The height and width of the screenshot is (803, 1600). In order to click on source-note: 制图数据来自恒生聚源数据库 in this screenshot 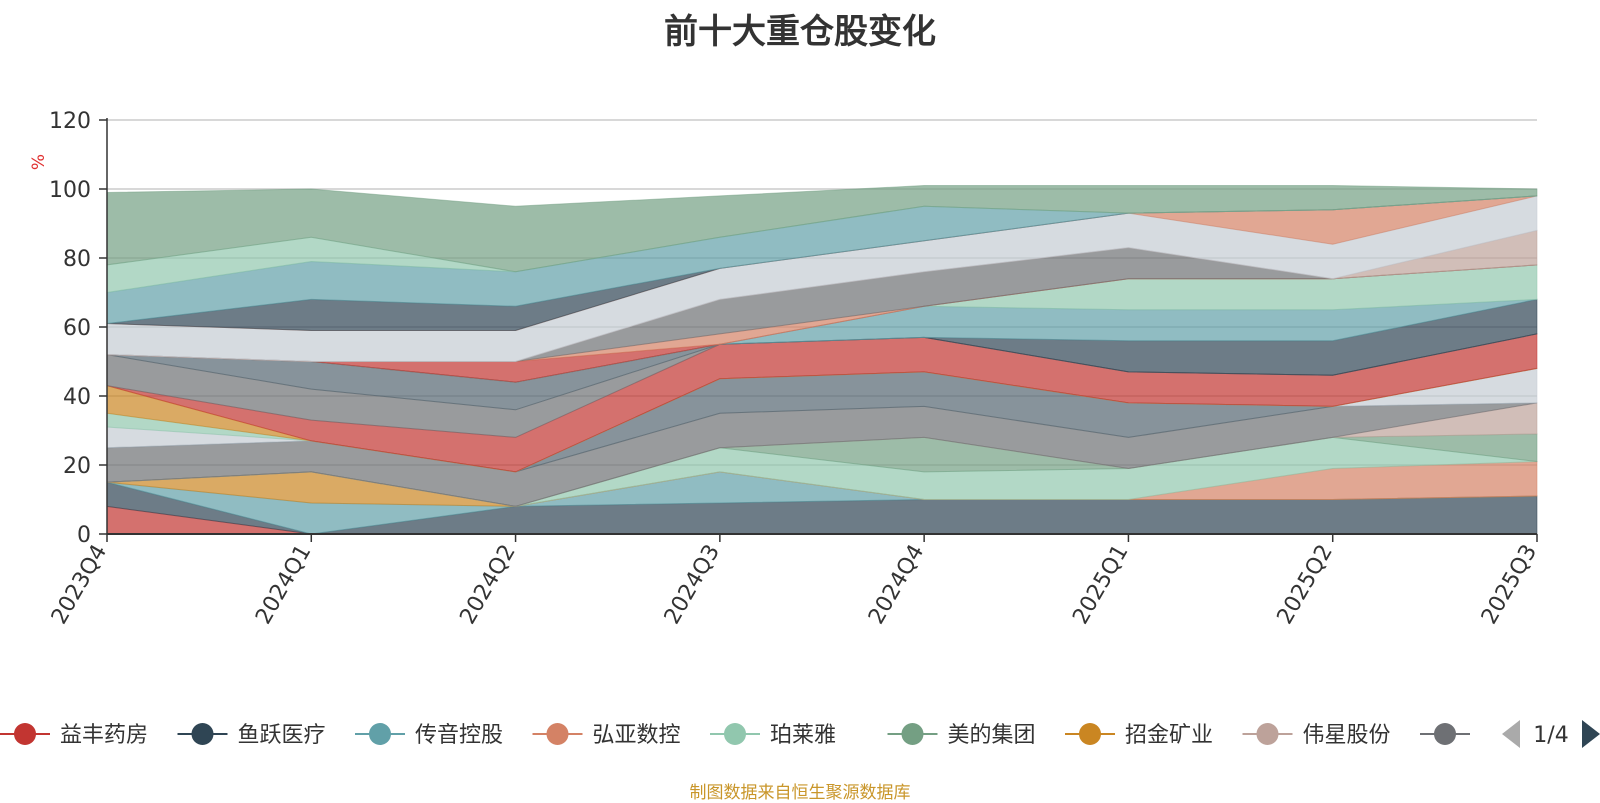, I will do `click(800, 793)`.